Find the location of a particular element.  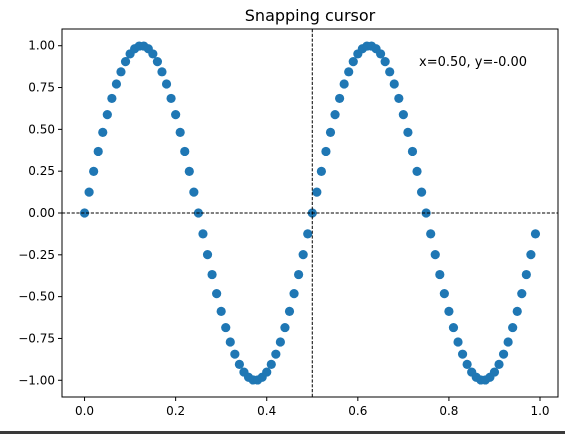

y-tick-label: 0.50 is located at coordinates (41, 129).